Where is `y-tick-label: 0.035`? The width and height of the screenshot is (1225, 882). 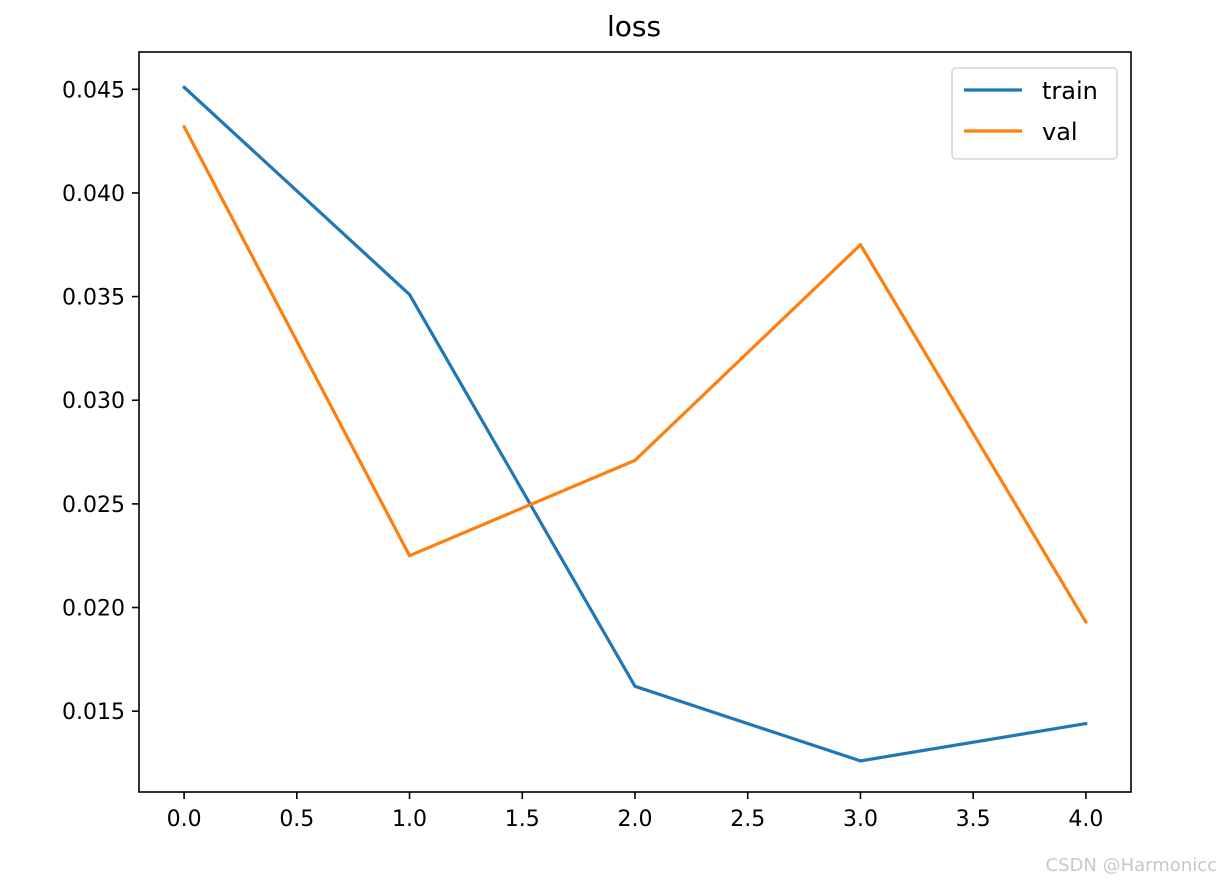 y-tick-label: 0.035 is located at coordinates (93, 298).